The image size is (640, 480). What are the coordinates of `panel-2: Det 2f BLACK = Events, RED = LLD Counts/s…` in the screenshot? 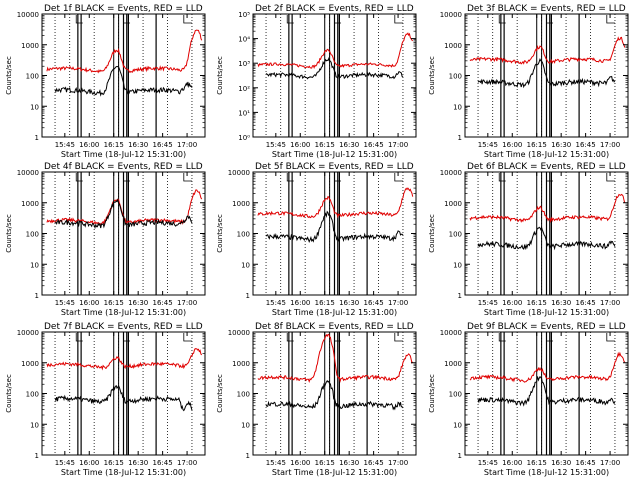 It's located at (316, 81).